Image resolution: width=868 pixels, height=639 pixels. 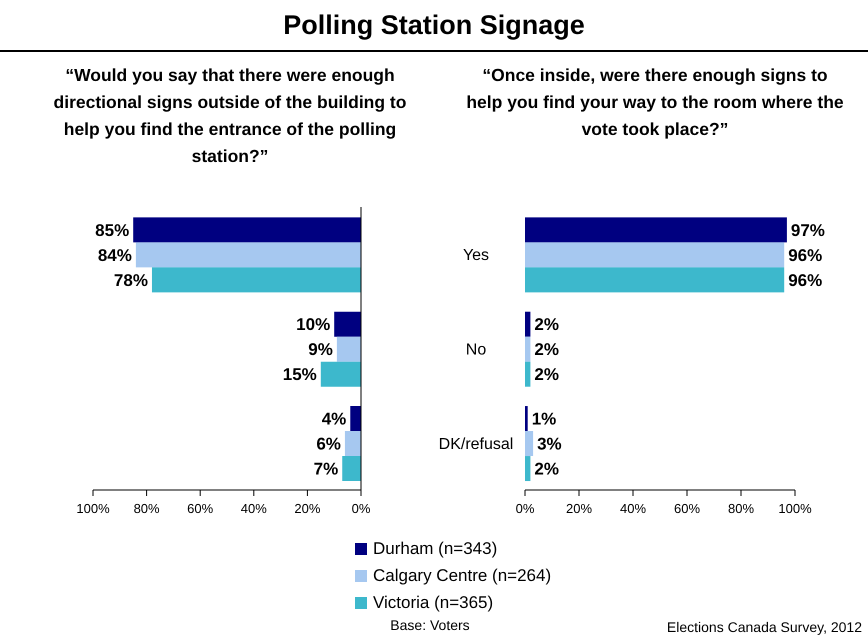 What do you see at coordinates (313, 324) in the screenshot?
I see `data-label: 10%` at bounding box center [313, 324].